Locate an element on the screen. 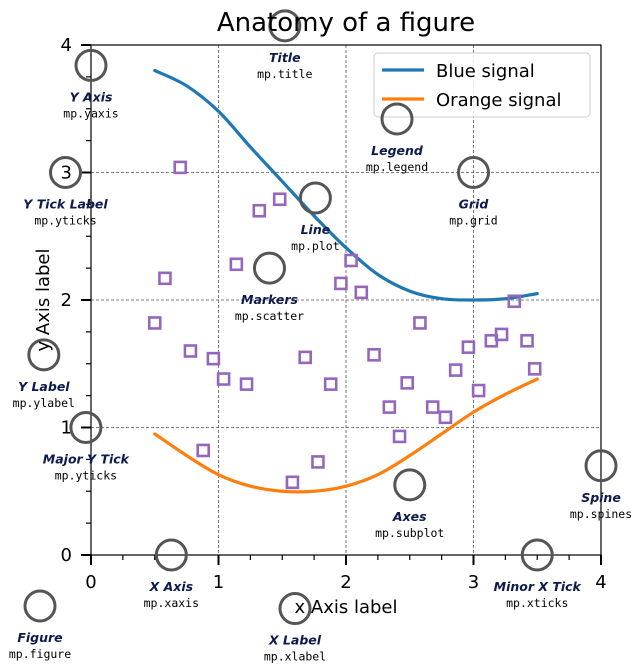 The width and height of the screenshot is (640, 672). spine-annotation-code: mp.spines is located at coordinates (601, 514).